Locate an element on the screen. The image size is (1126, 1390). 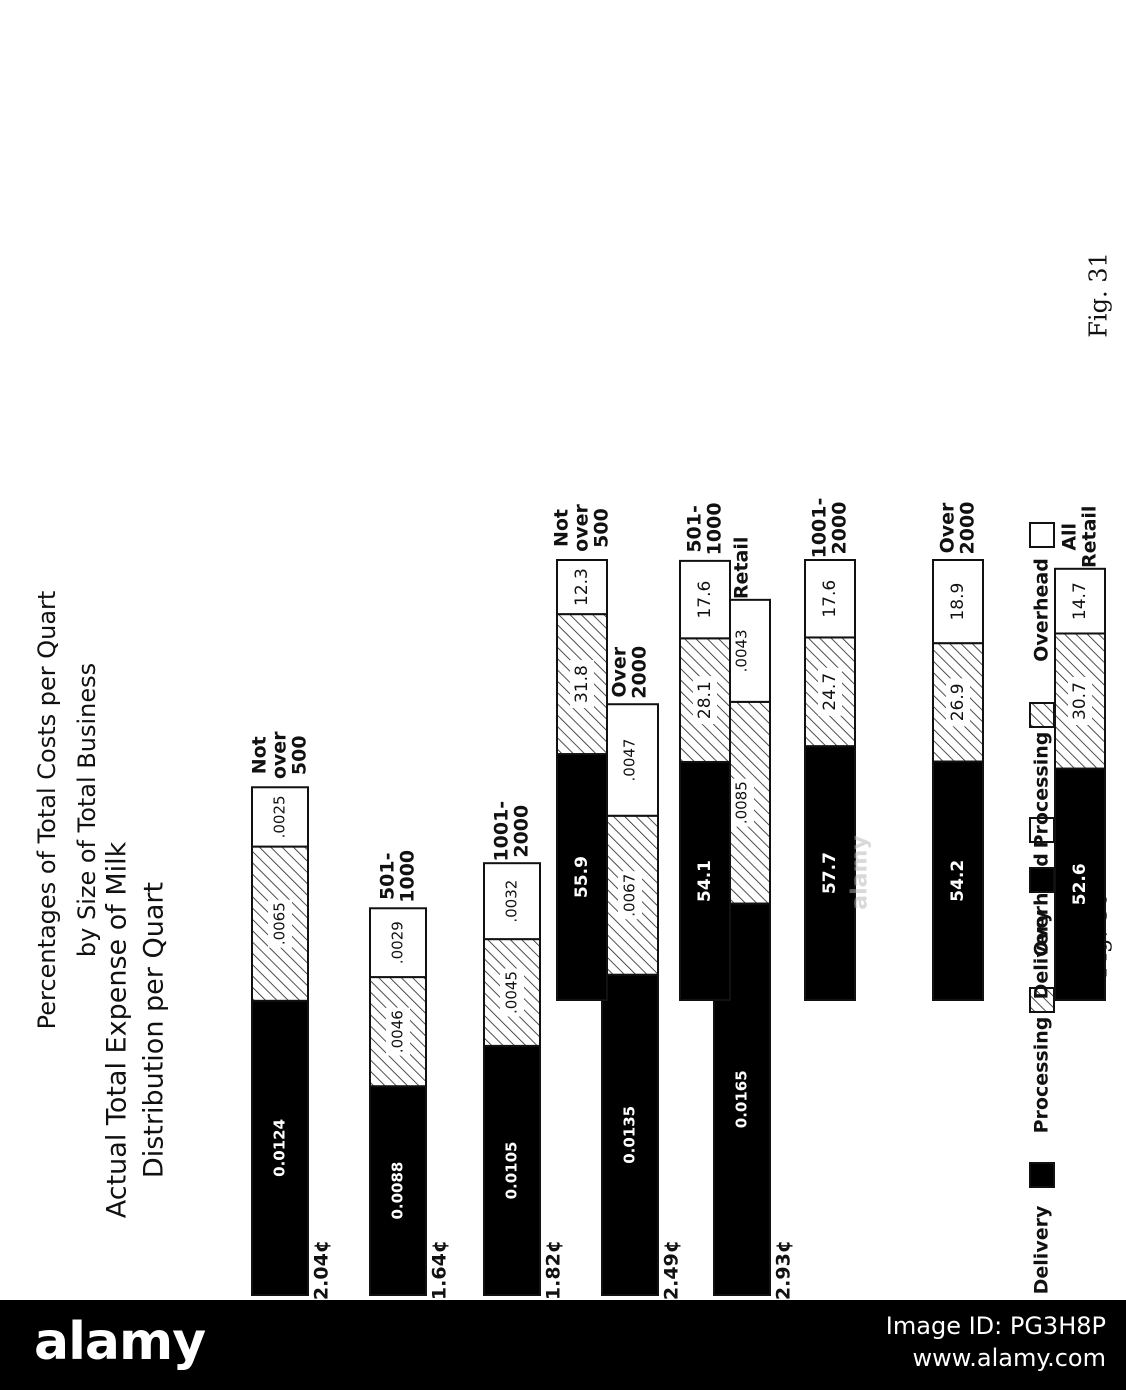
fig31-label-delivery-all-retail: 52.6 is located at coordinates (1080, 884).